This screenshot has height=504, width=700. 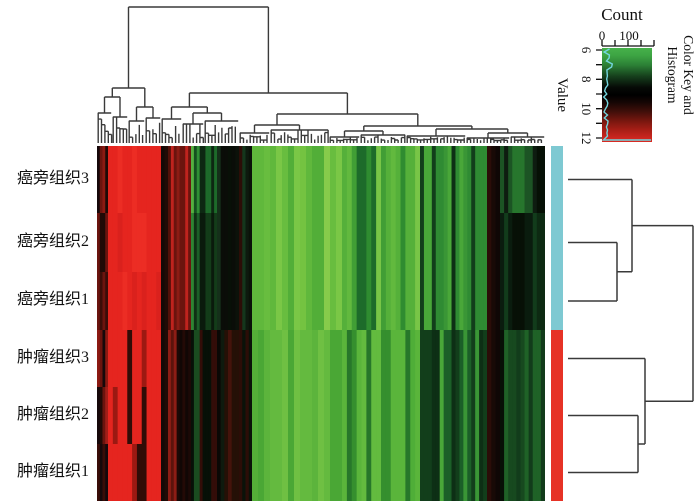 What do you see at coordinates (586, 50) in the screenshot?
I see `value-tick-label: 6` at bounding box center [586, 50].